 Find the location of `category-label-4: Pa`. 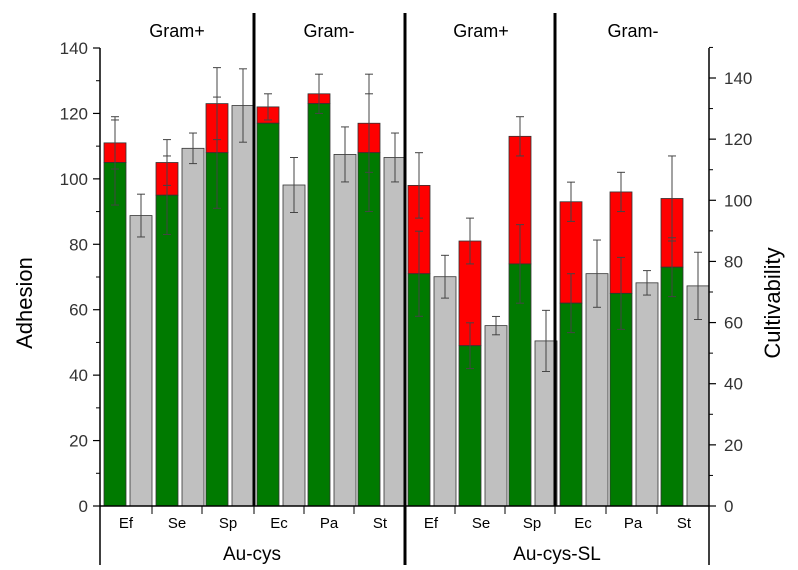

category-label-4: Pa is located at coordinates (329, 523).